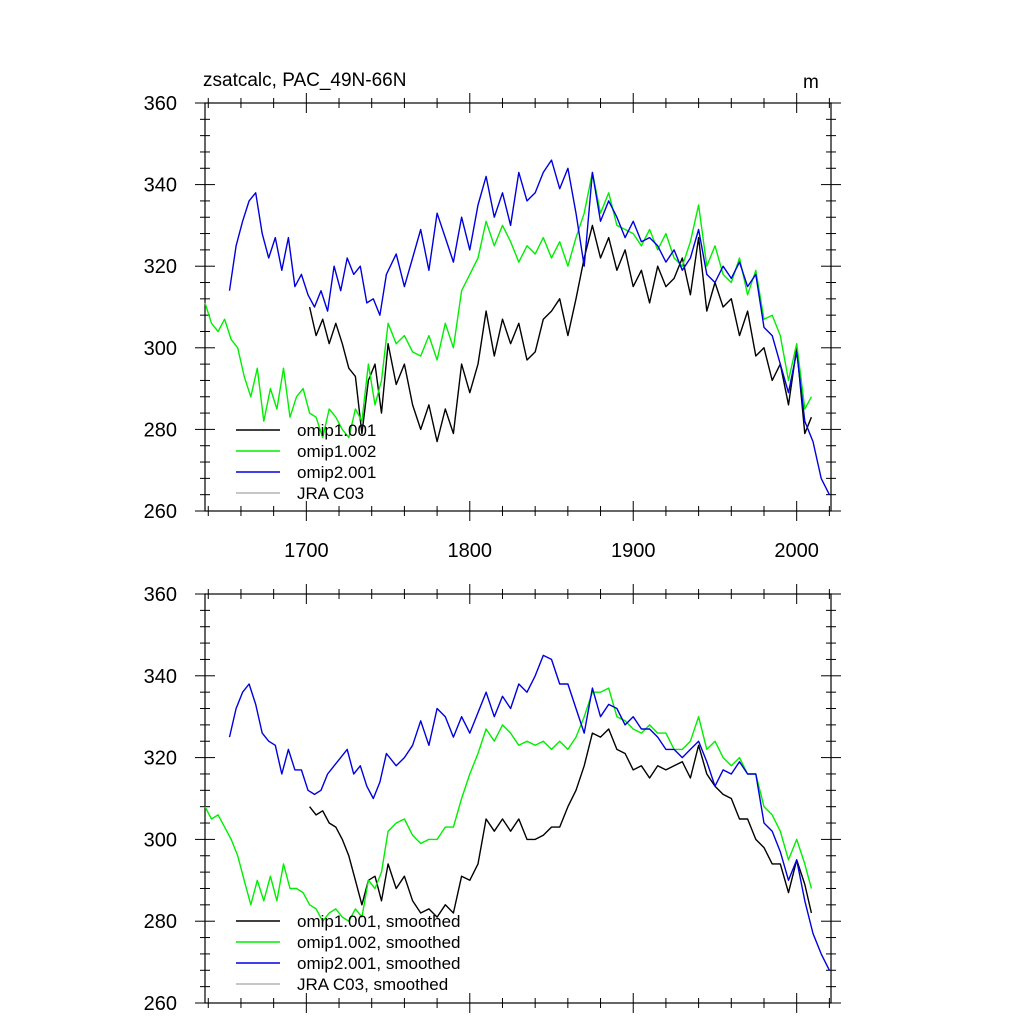 This screenshot has width=1024, height=1024. I want to click on legend-label: omip2.001, so click(336, 472).